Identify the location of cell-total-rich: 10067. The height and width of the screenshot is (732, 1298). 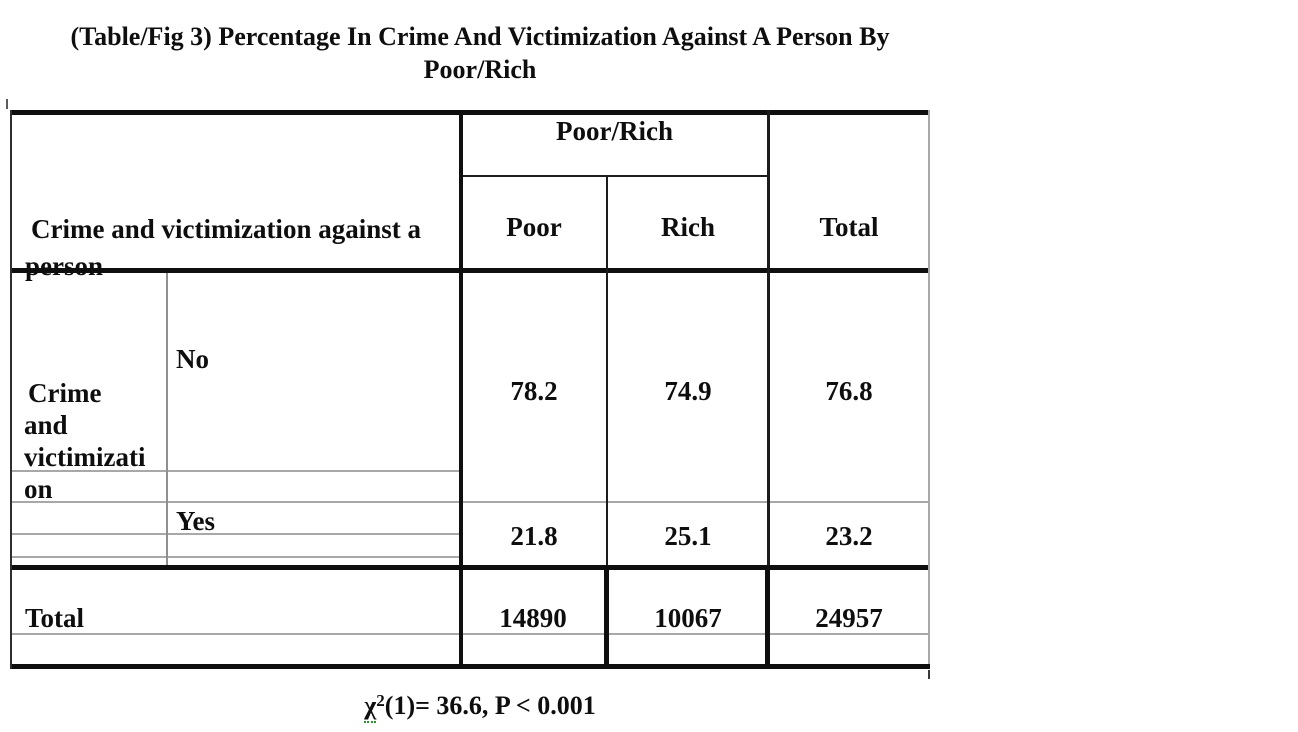
(688, 618).